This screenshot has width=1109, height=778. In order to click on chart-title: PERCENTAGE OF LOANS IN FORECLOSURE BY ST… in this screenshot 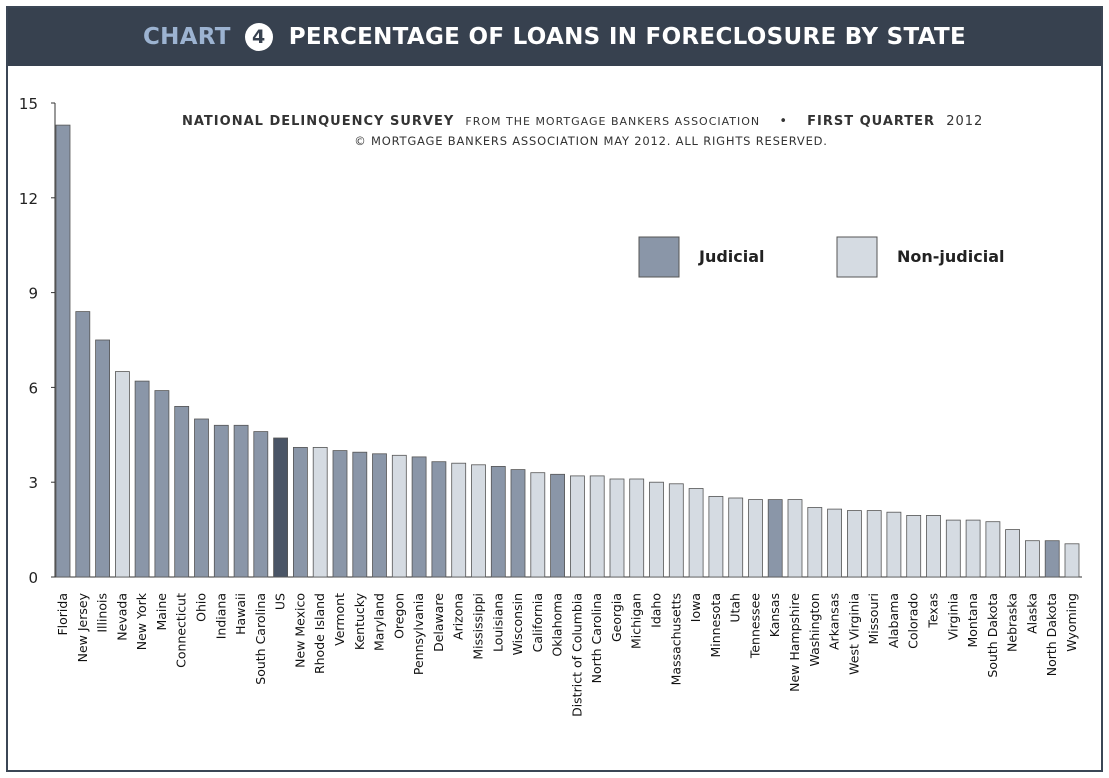, I will do `click(627, 37)`.